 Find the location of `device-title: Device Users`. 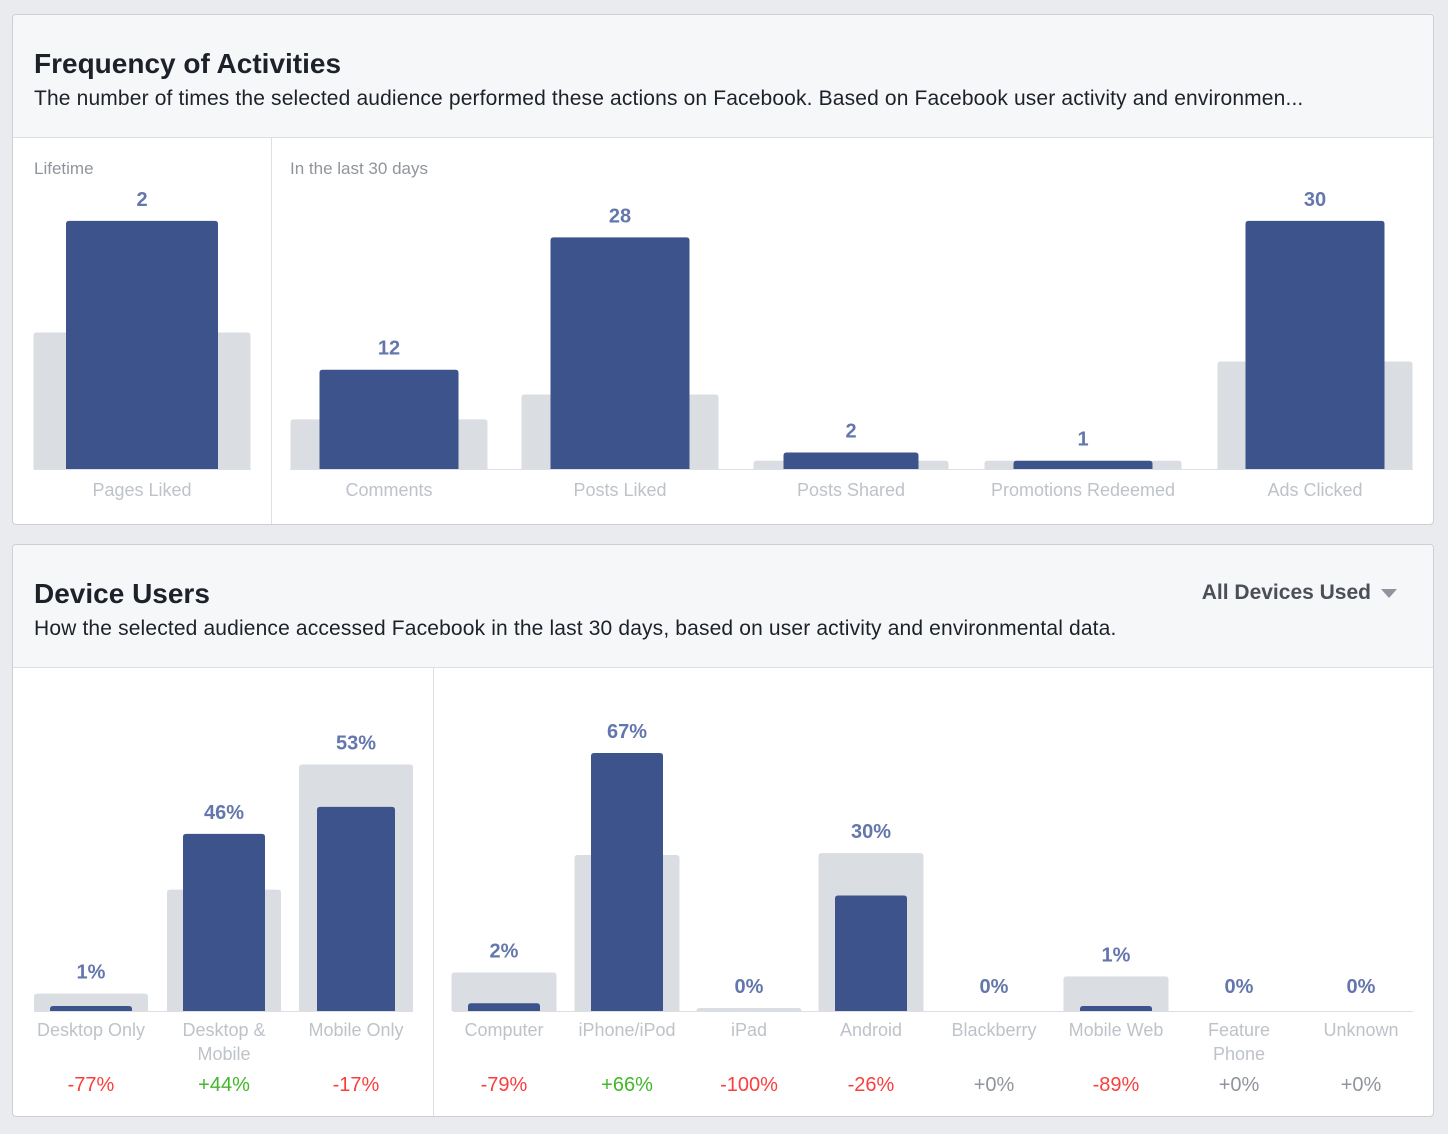

device-title: Device Users is located at coordinates (122, 593).